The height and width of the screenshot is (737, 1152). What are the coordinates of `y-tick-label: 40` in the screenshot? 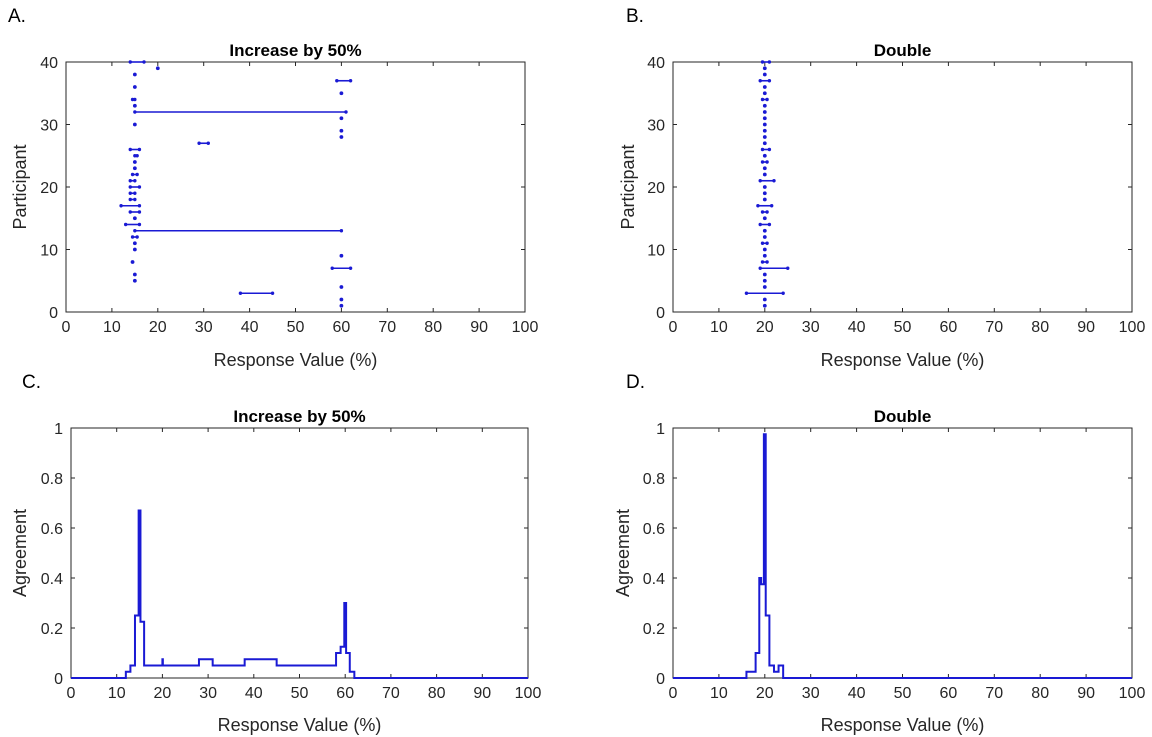 It's located at (656, 63).